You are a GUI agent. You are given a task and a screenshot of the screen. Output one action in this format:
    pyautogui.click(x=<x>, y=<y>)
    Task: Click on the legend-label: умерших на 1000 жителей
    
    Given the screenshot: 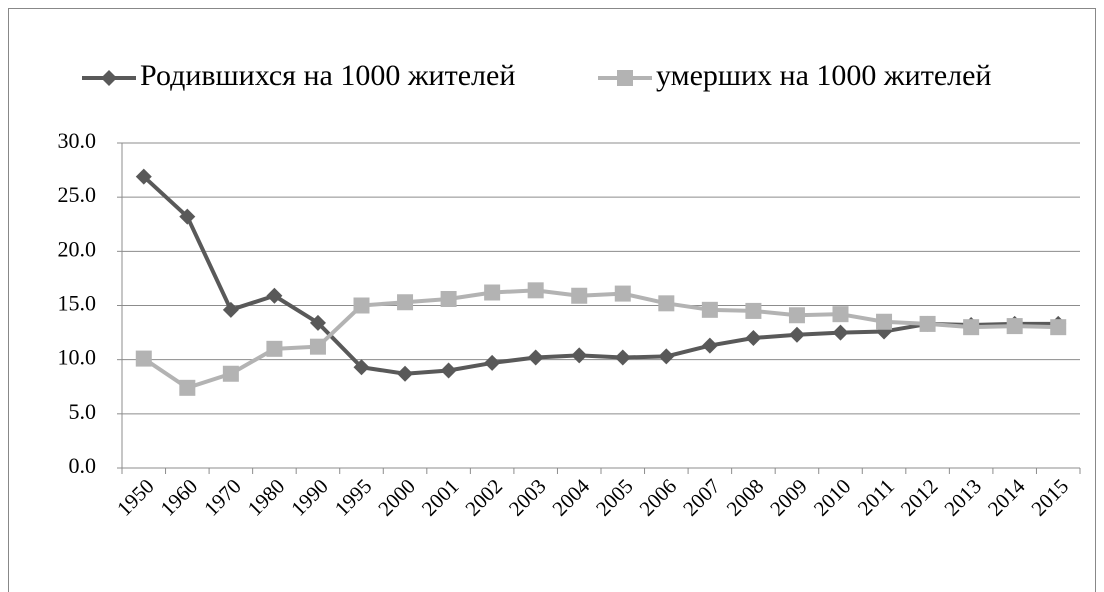 What is the action you would take?
    pyautogui.click(x=823, y=75)
    